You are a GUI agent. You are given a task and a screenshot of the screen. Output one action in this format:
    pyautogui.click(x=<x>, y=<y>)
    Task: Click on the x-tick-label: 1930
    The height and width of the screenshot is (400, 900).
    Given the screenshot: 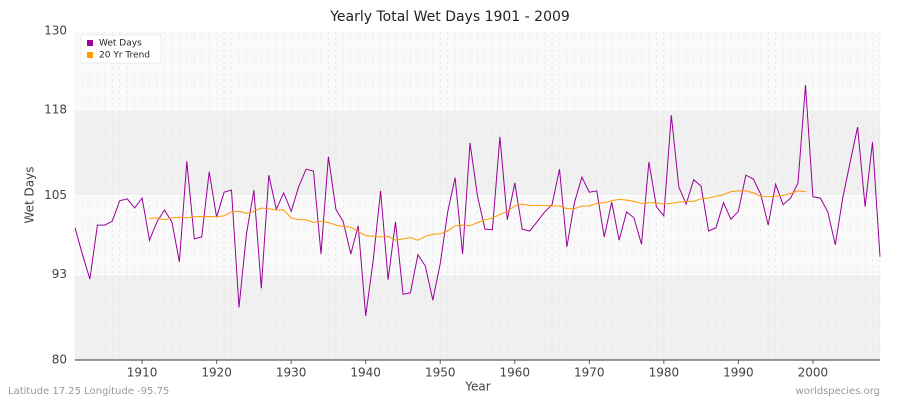 What is the action you would take?
    pyautogui.click(x=291, y=373)
    